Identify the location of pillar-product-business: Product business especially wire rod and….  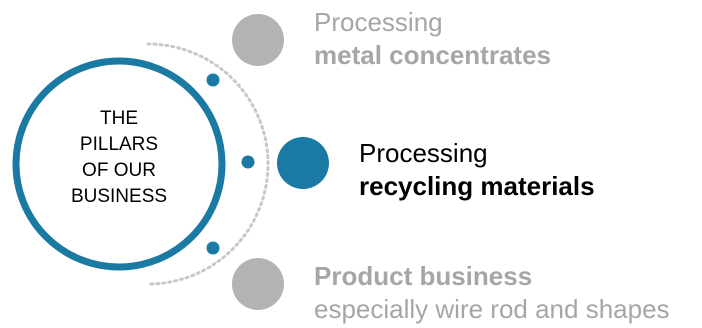
(492, 293).